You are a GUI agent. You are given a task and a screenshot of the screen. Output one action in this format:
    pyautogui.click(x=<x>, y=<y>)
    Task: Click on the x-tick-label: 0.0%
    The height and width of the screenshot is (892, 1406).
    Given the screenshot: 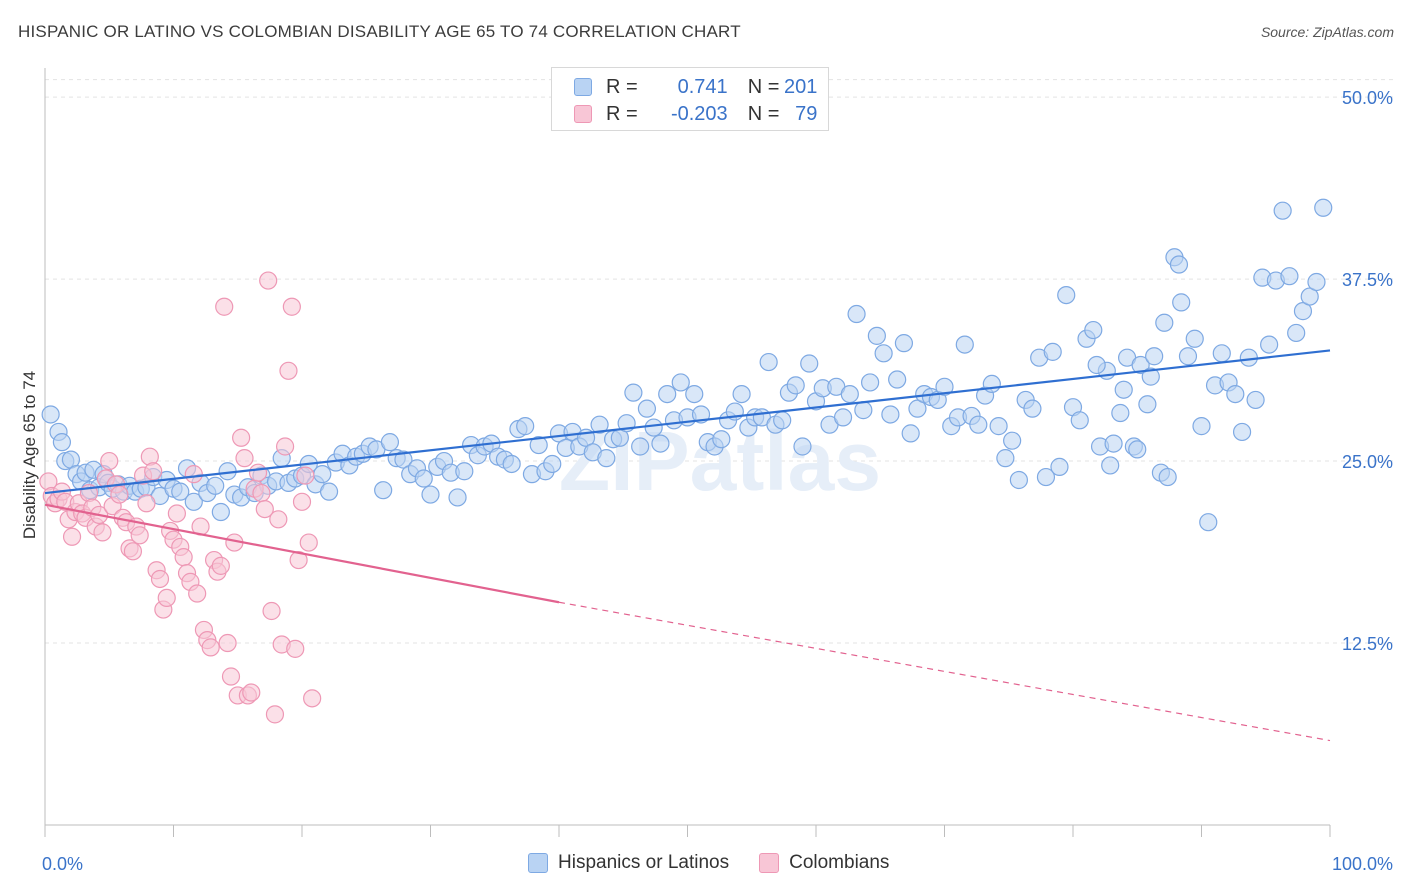 What is the action you would take?
    pyautogui.click(x=62, y=864)
    